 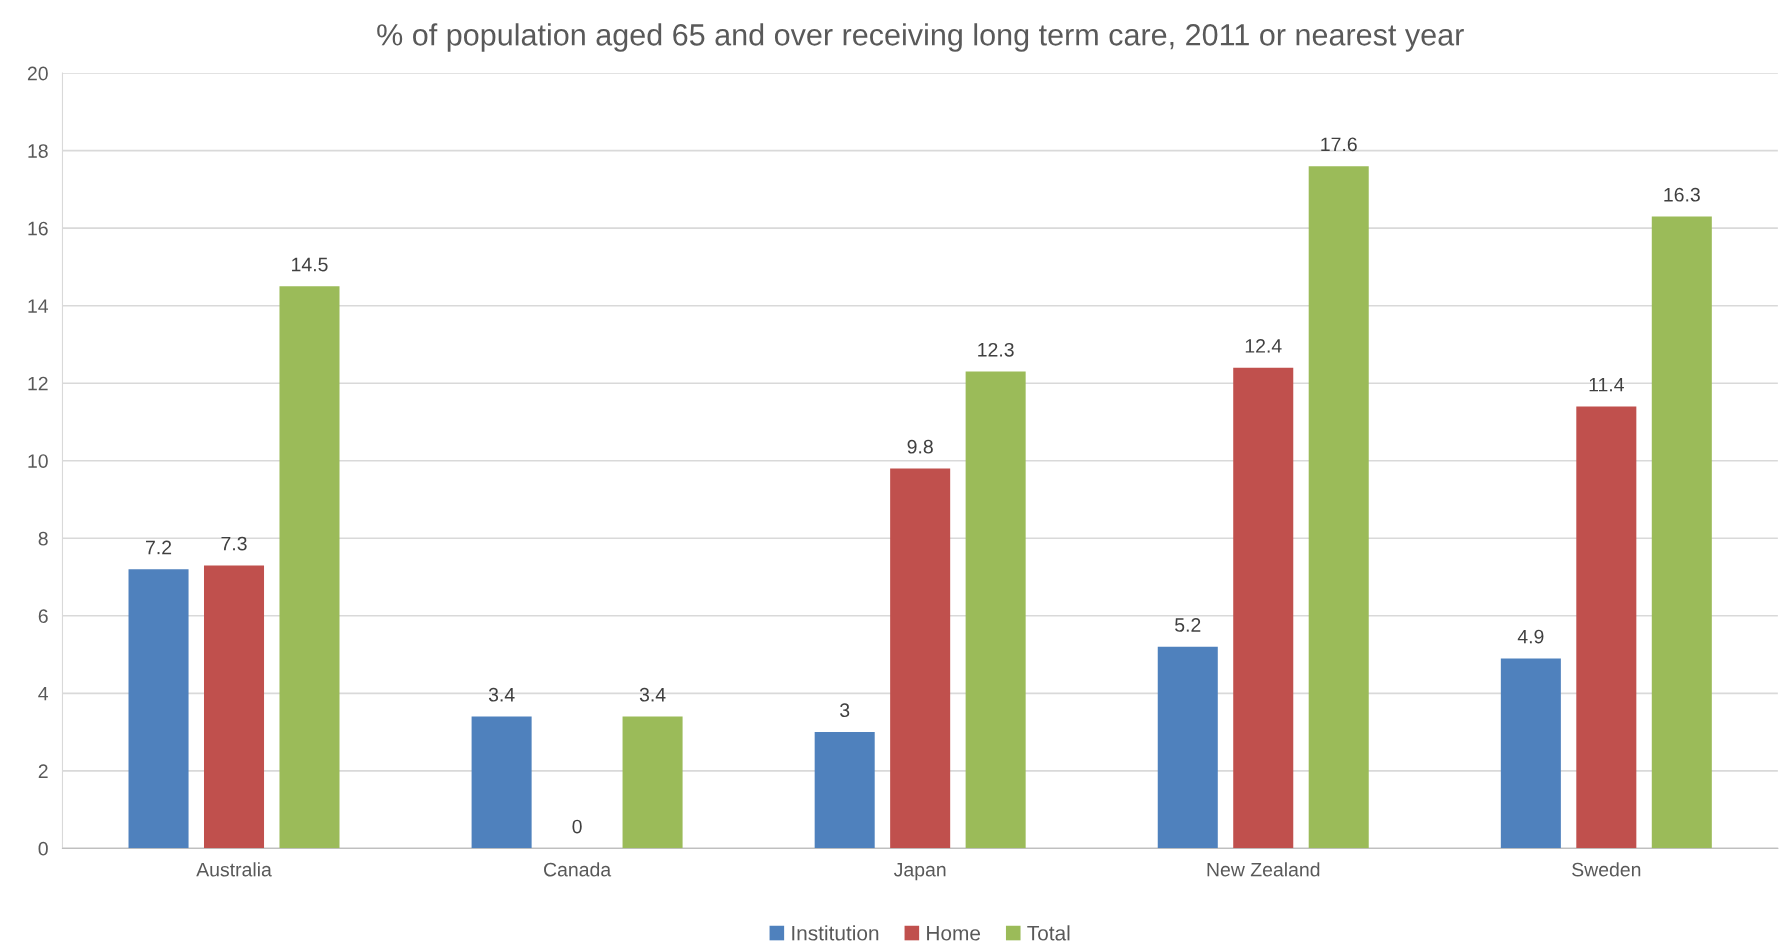 What do you see at coordinates (43, 616) in the screenshot?
I see `y-tick-label: 6` at bounding box center [43, 616].